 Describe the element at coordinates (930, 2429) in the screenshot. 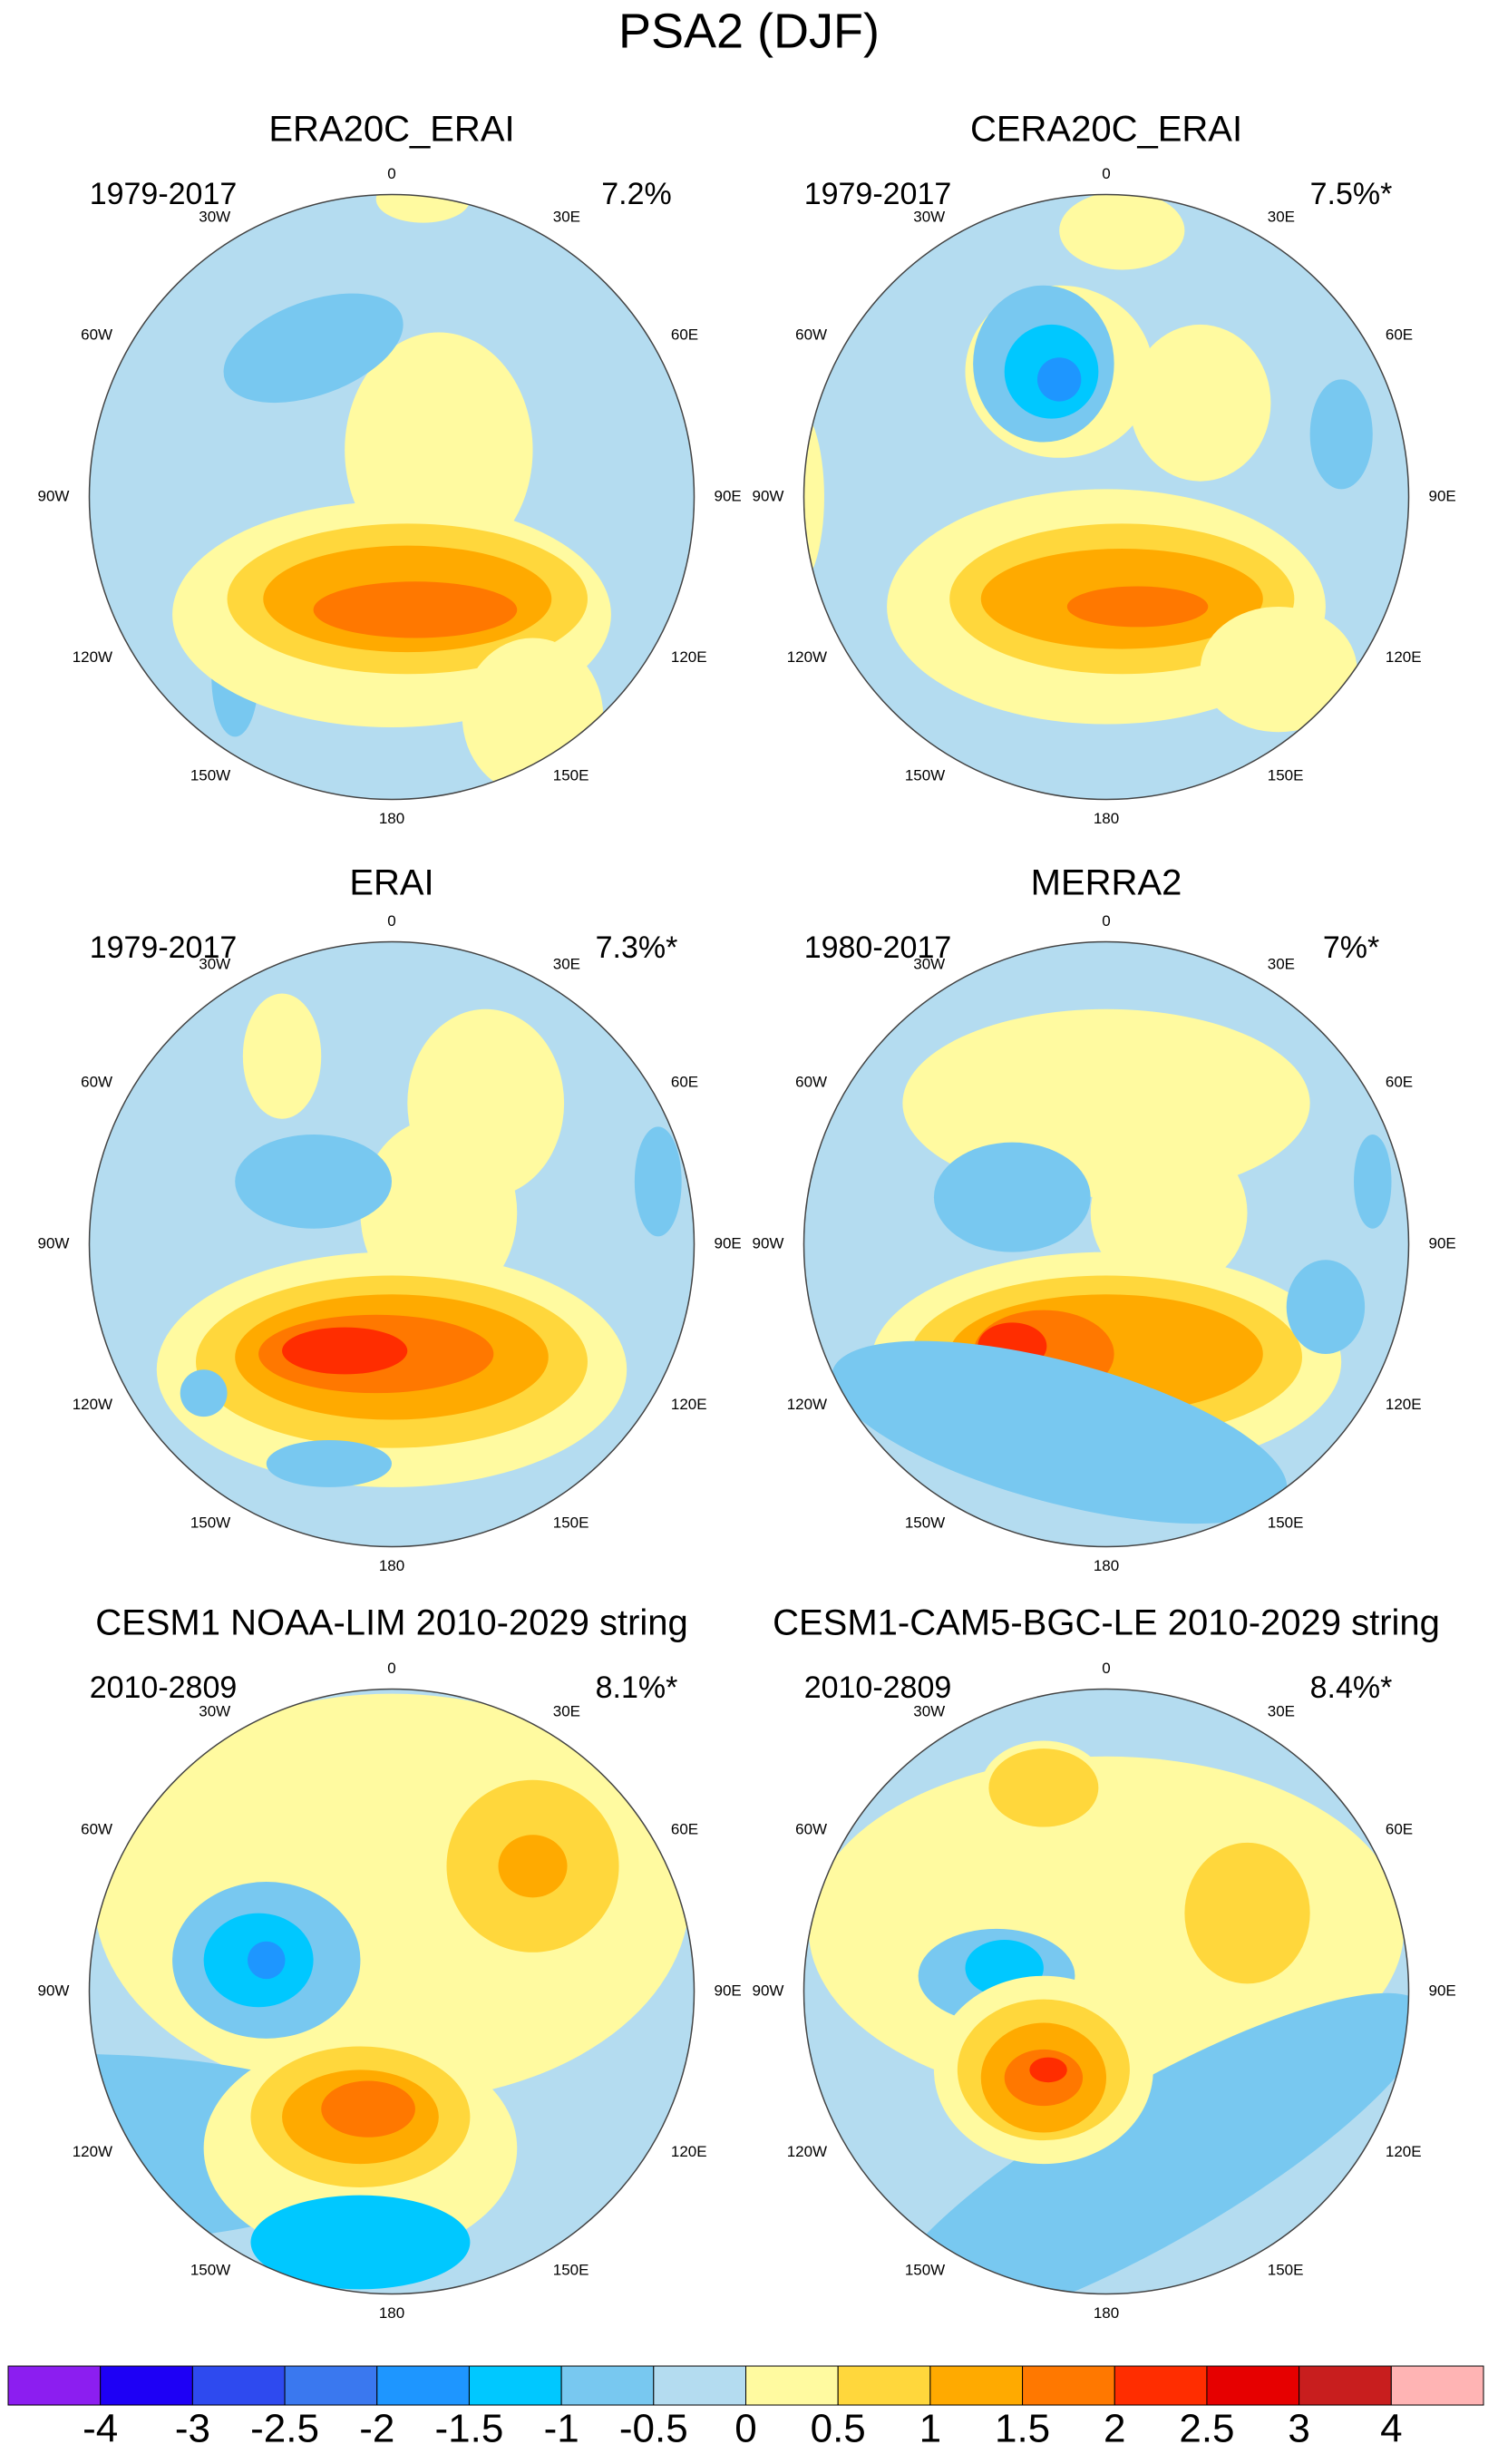

I see `colorbar-label: 1` at that location.